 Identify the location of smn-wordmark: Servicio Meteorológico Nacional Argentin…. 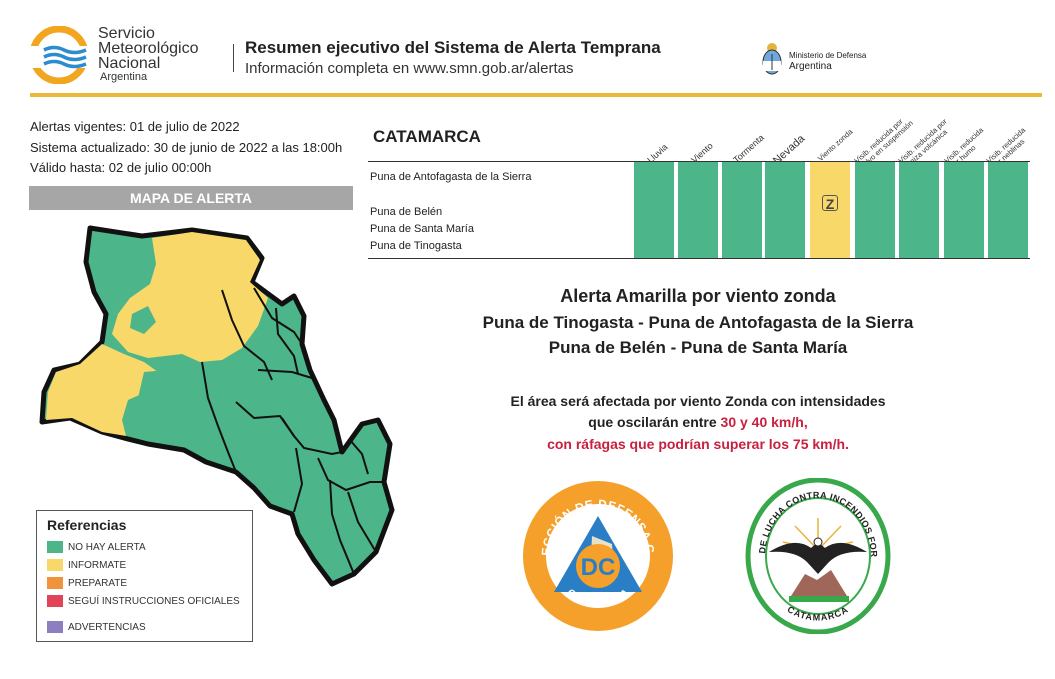
(148, 54).